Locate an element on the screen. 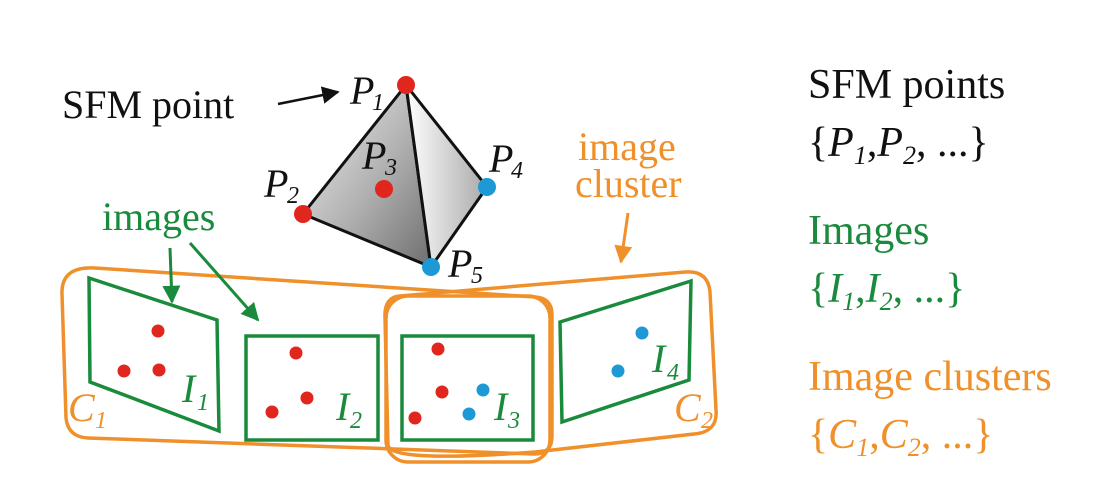 The image size is (1104, 487). label-p1: P 1 is located at coordinates (366, 92).